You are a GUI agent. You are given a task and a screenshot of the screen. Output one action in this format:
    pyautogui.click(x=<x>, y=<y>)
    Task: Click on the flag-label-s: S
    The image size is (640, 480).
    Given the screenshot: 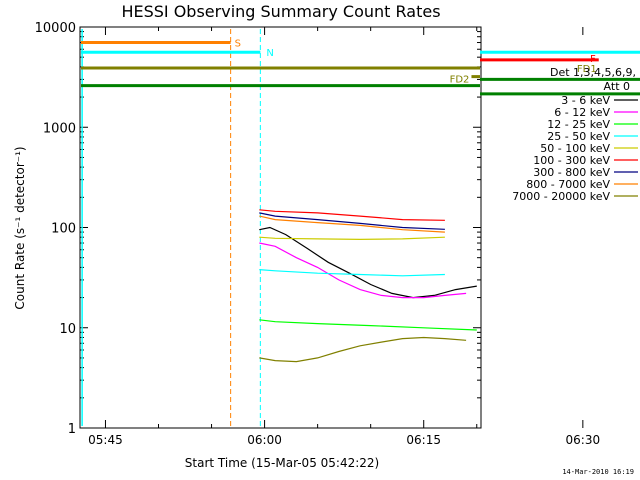 What is the action you would take?
    pyautogui.click(x=238, y=44)
    